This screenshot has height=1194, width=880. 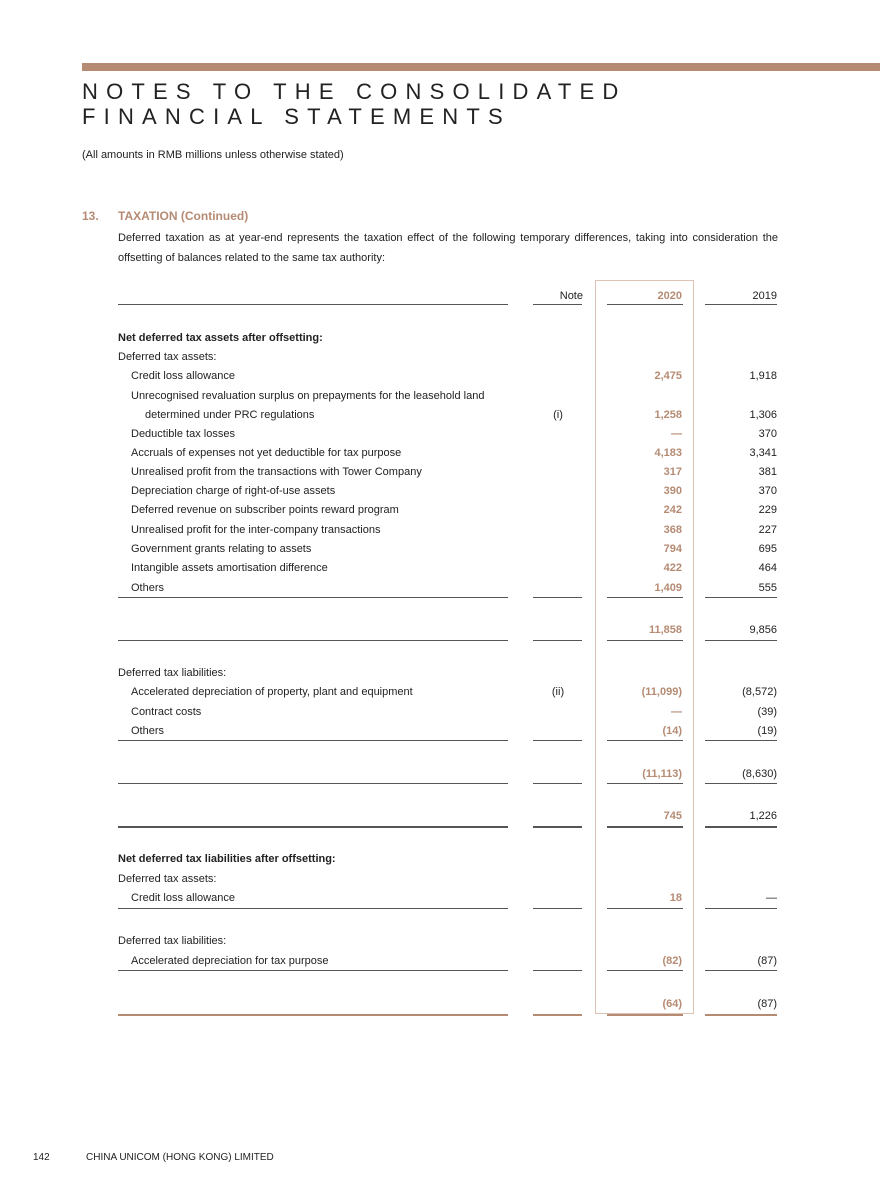 What do you see at coordinates (767, 530) in the screenshot?
I see `value-2019: 227` at bounding box center [767, 530].